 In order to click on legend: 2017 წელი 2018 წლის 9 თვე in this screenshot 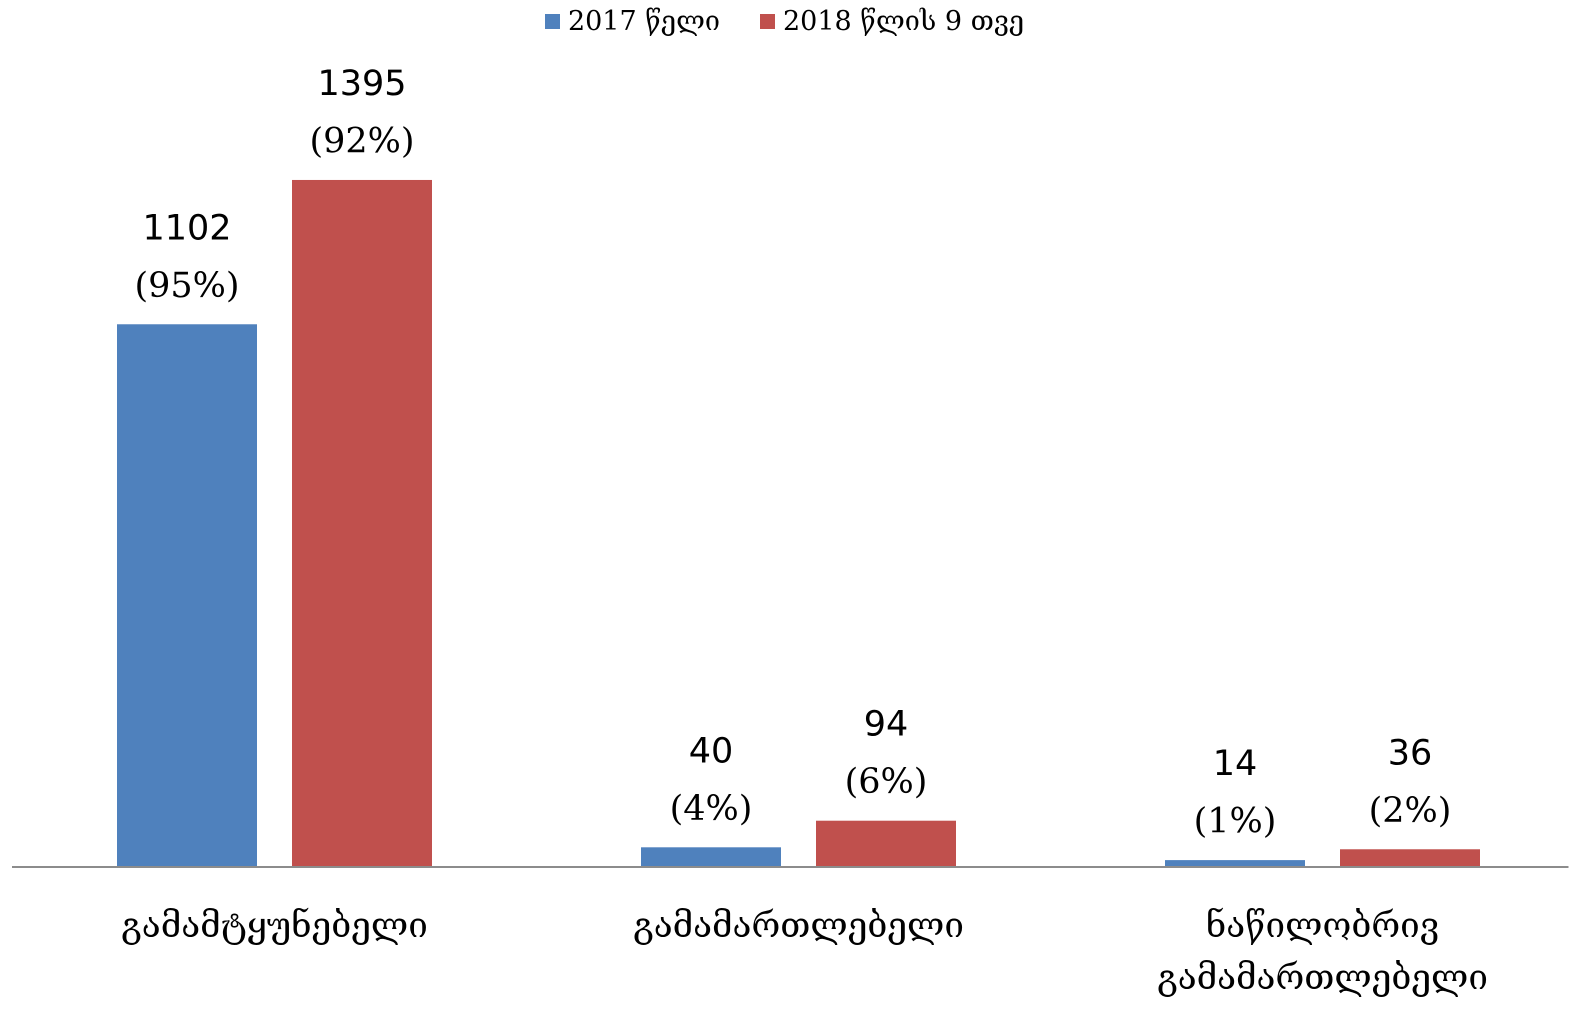, I will do `click(784, 21)`.